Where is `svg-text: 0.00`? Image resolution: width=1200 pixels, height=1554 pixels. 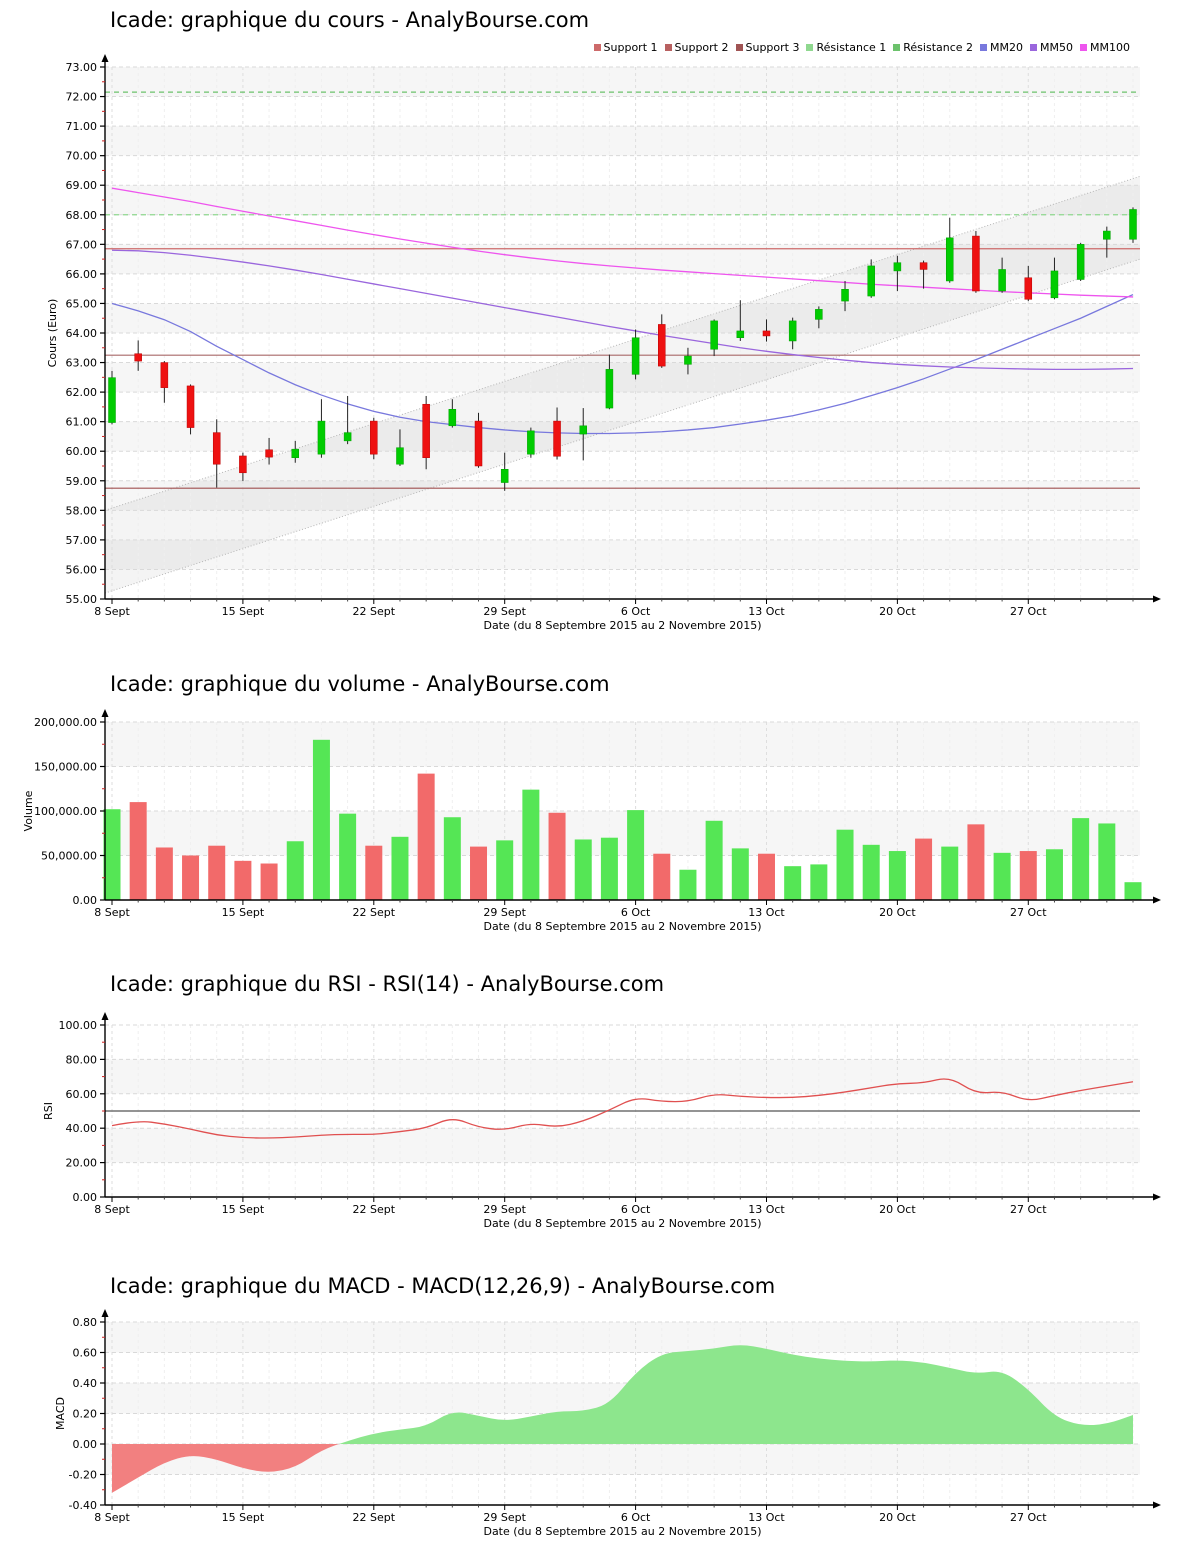 svg-text: 0.00 is located at coordinates (85, 1197).